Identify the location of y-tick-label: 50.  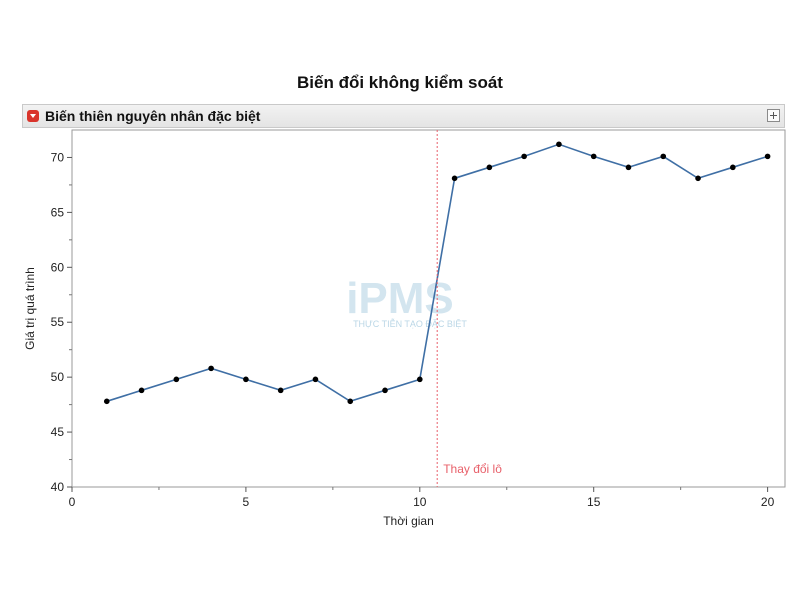
(58, 377).